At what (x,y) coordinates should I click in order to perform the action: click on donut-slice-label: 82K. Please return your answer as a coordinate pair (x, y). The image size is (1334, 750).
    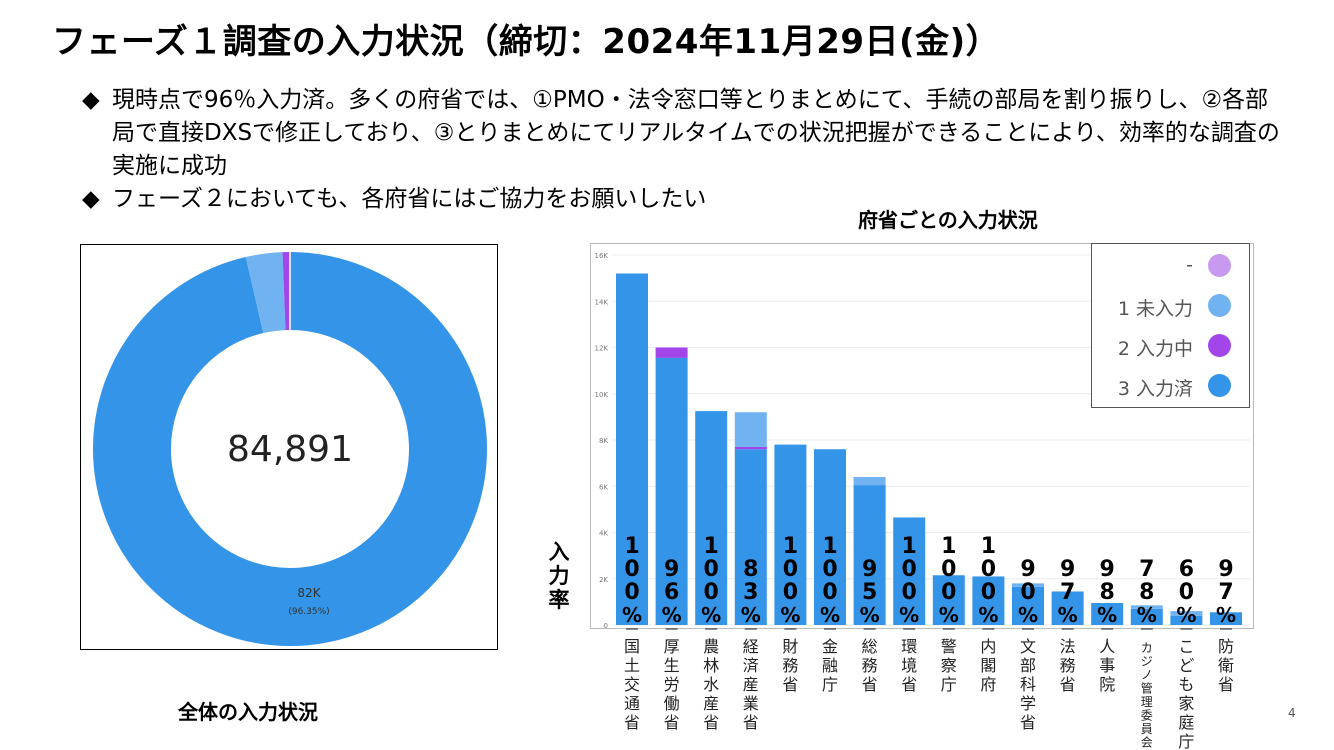
    Looking at the image, I should click on (309, 593).